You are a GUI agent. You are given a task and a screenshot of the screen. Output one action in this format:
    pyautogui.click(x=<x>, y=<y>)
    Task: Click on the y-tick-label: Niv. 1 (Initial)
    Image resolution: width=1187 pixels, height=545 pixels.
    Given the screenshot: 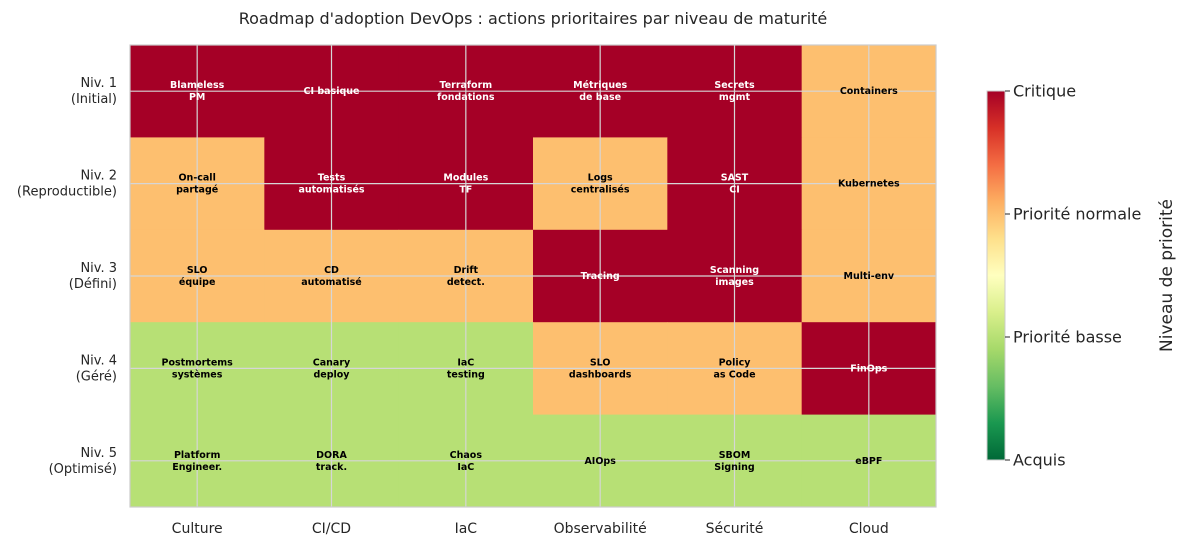 What is the action you would take?
    pyautogui.click(x=94, y=91)
    